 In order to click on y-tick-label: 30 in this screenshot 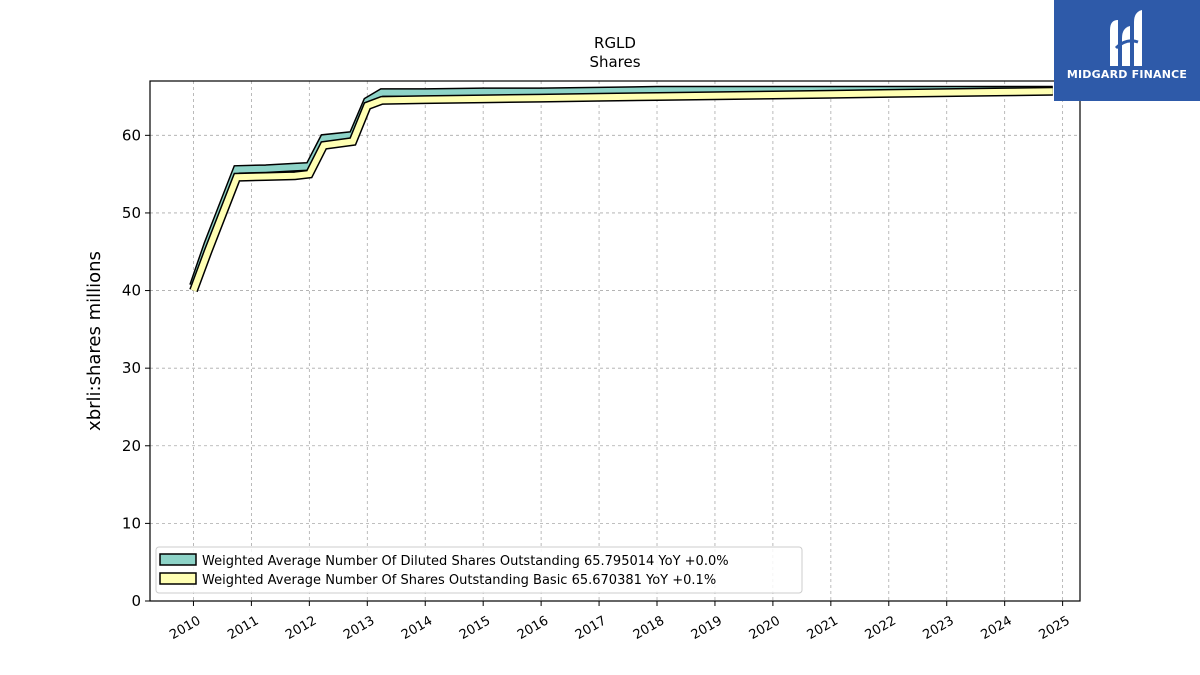, I will do `click(131, 368)`.